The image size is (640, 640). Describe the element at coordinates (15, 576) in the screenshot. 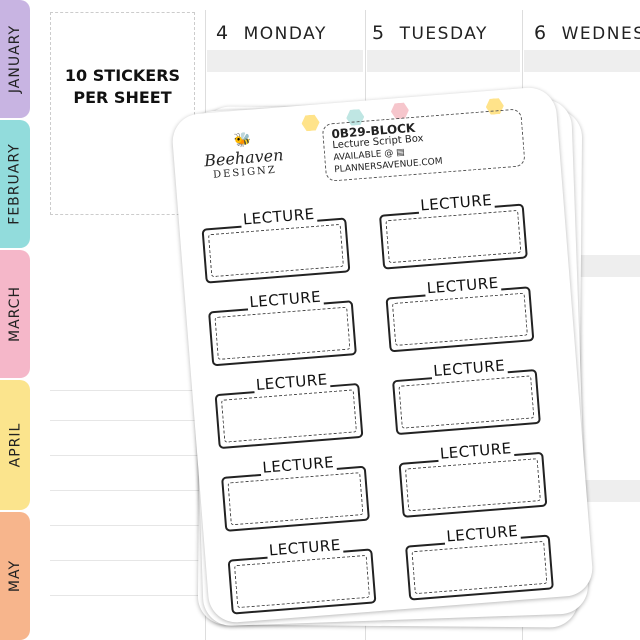

I see `tab-may: MAY` at that location.